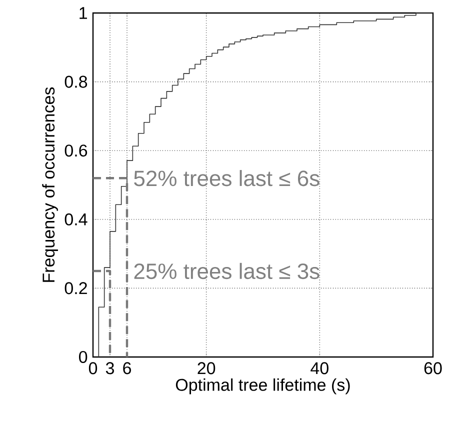 Image resolution: width=451 pixels, height=426 pixels. I want to click on x-tick-label: 0, so click(93, 368).